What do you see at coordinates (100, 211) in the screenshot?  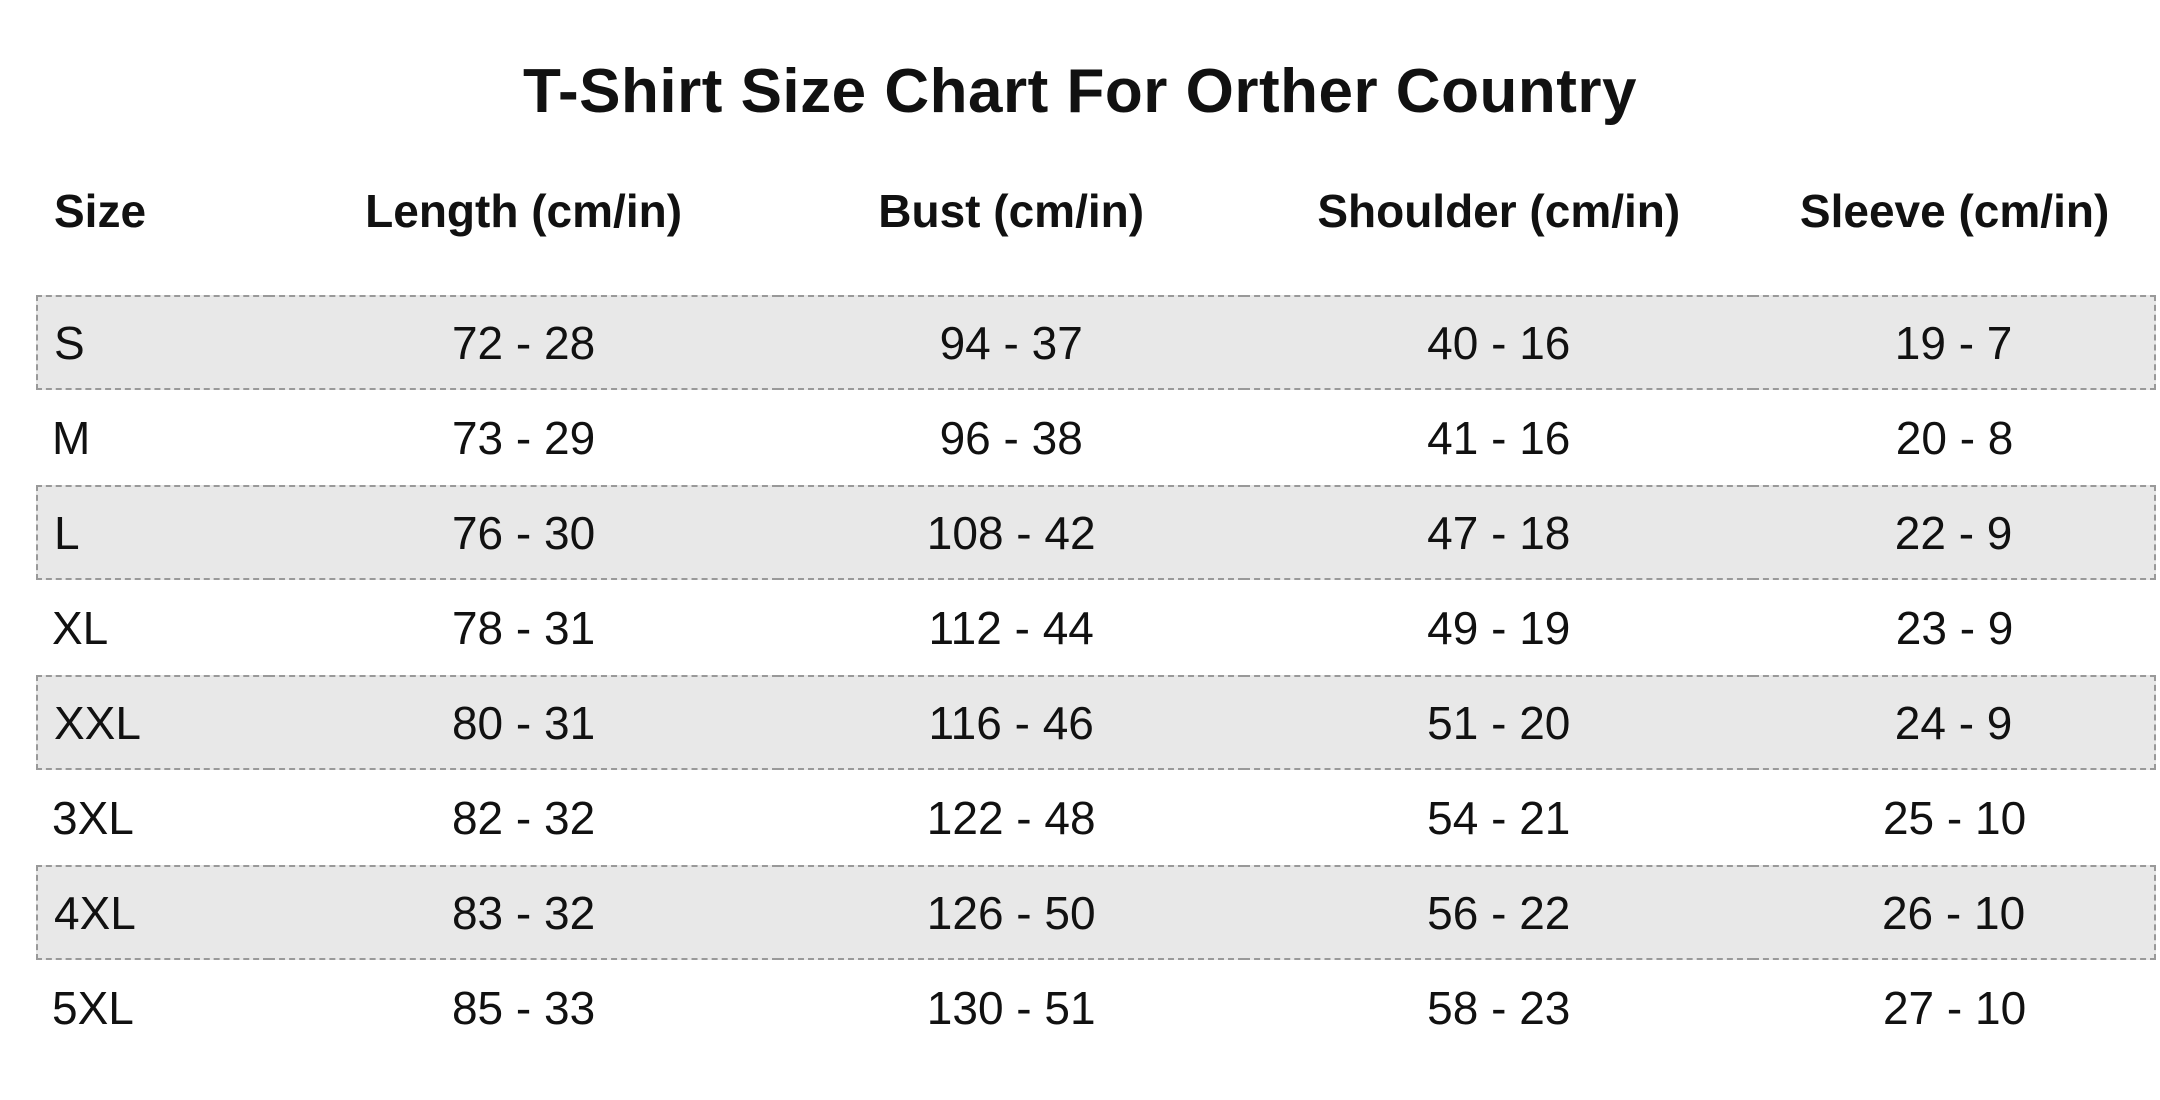 I see `column-header-size: Size` at bounding box center [100, 211].